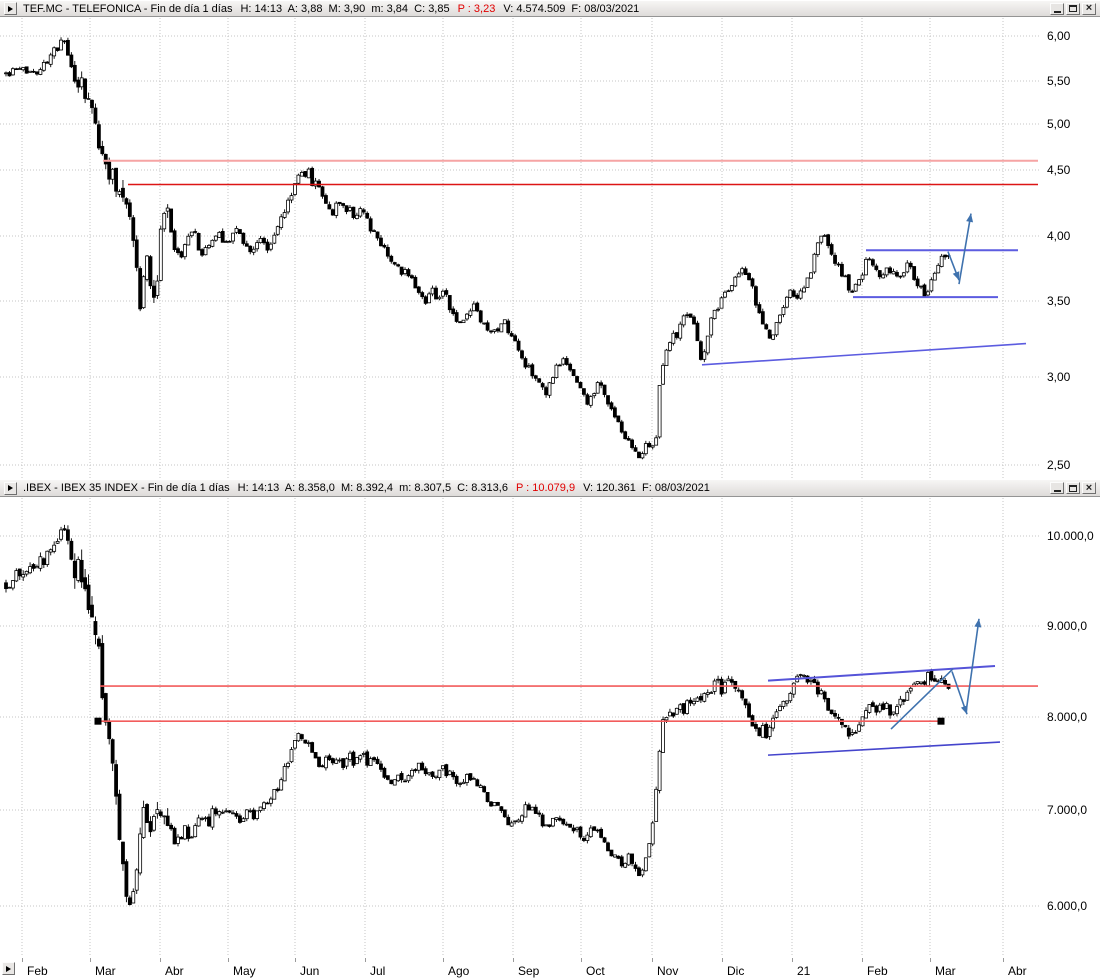 This screenshot has width=1100, height=980. I want to click on tef-title-last-price: P : 3,23, so click(476, 8).